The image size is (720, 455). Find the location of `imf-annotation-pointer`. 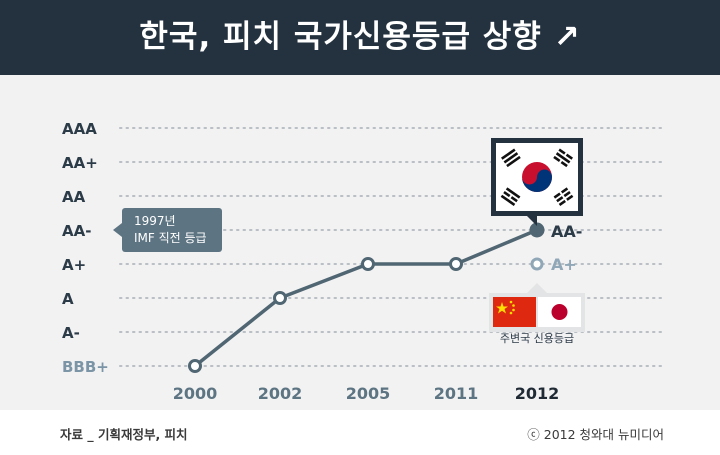

imf-annotation-pointer is located at coordinates (117, 230).